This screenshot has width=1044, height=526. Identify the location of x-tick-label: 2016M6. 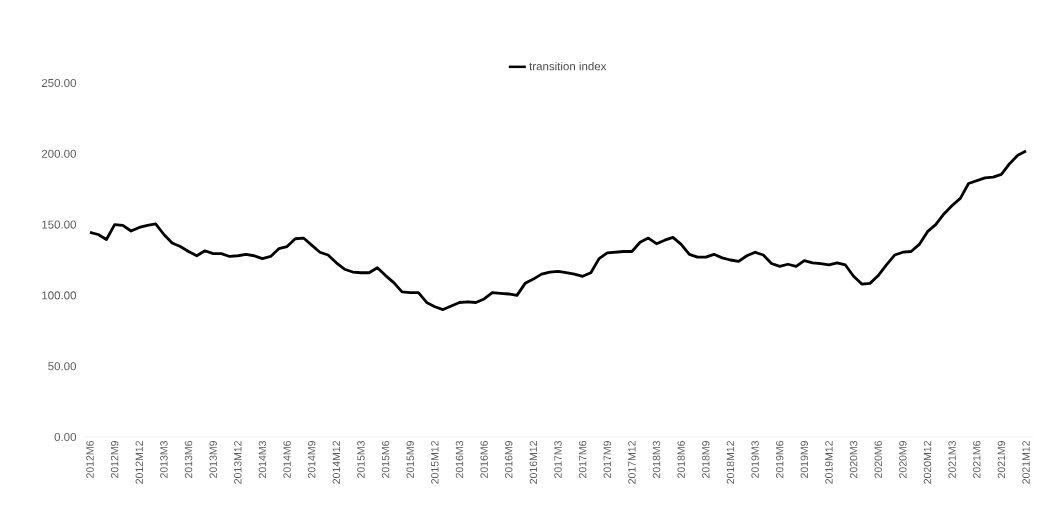
(484, 459).